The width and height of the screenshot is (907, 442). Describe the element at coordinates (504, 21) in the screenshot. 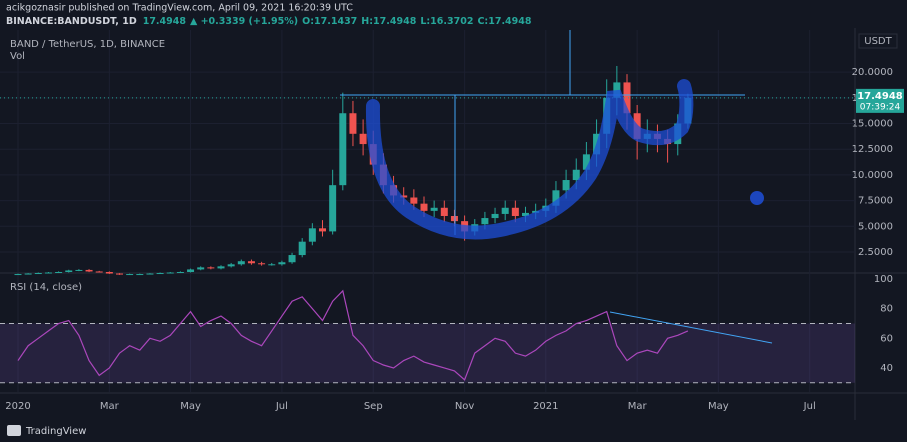

I see `ohlc: C:17.4948` at that location.